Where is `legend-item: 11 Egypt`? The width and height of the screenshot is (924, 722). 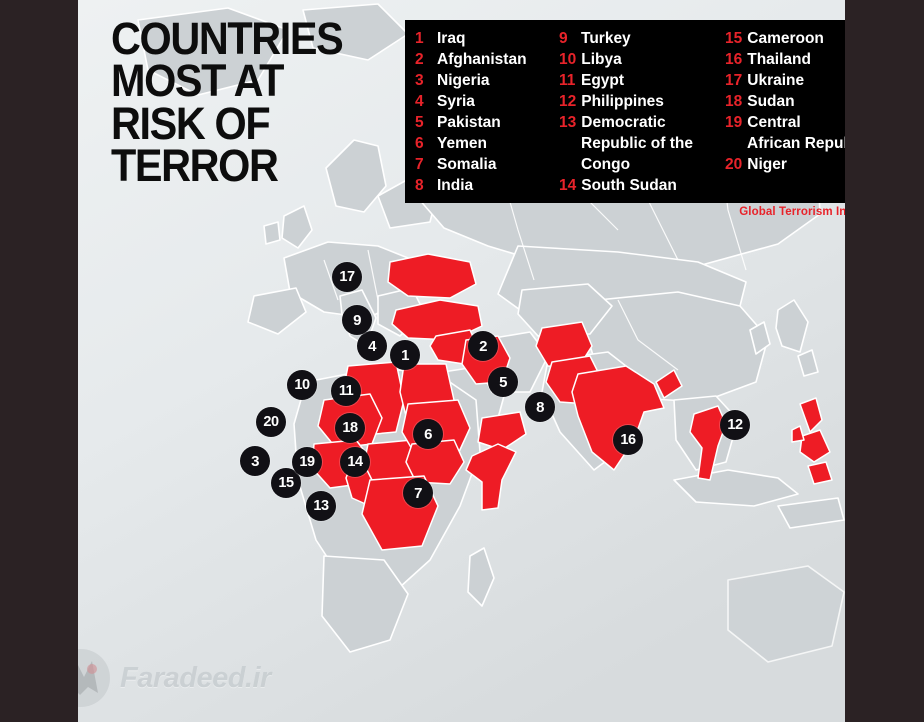
legend-item: 11 Egypt is located at coordinates (642, 80).